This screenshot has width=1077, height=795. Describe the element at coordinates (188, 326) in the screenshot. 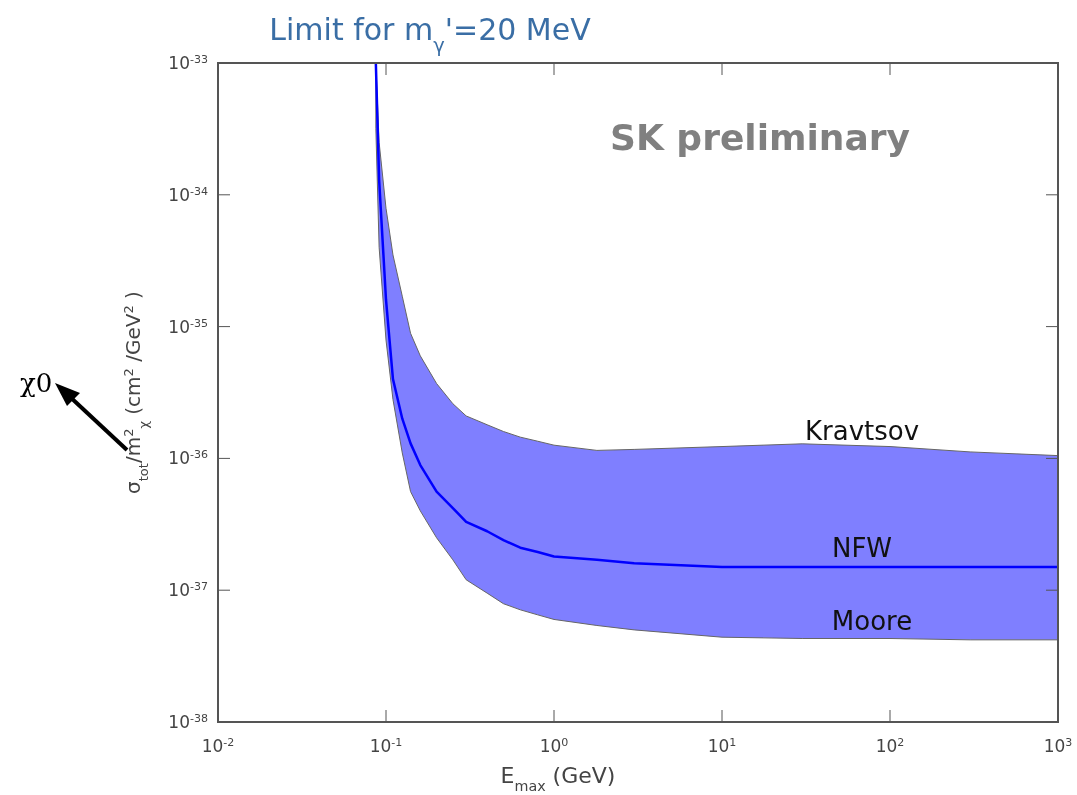

I see `y-tick-label: 10$^{-35}$` at that location.